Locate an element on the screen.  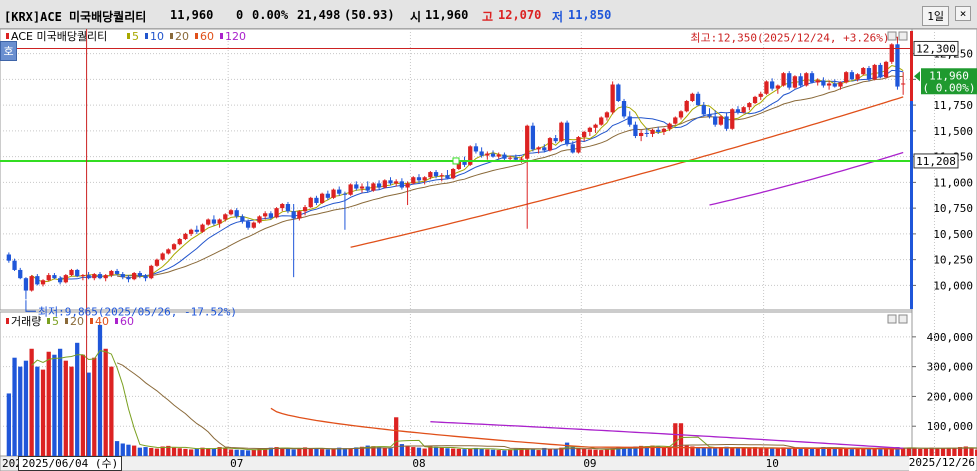
legend-swatch is located at coordinates (196, 36).